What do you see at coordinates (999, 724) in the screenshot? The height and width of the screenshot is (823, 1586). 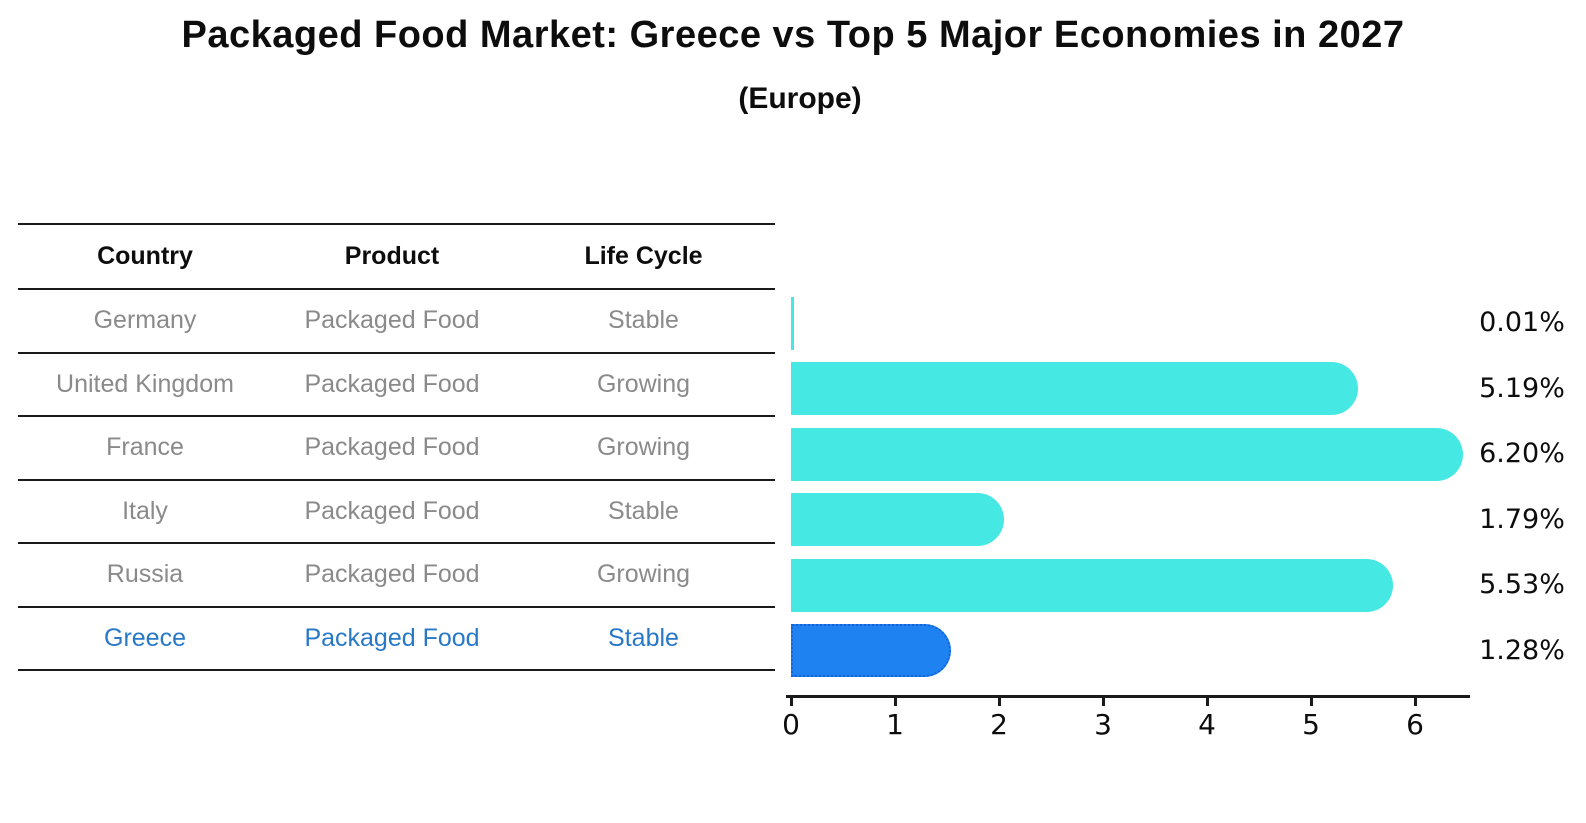 I see `x-tick-label: 2` at bounding box center [999, 724].